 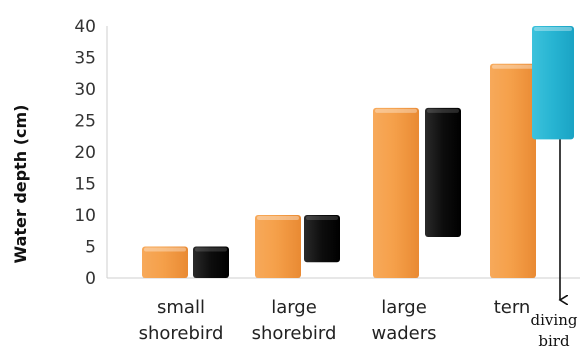 I want to click on y-tick-label: 30, so click(x=85, y=90).